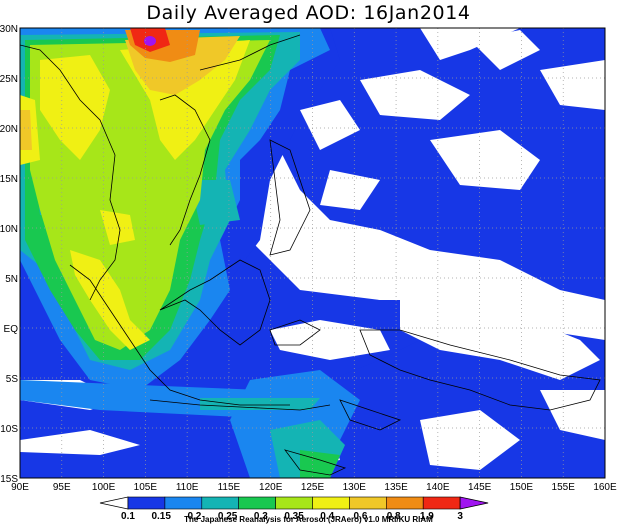 This screenshot has width=617, height=527. I want to click on lat-label: 15S, so click(9, 479).